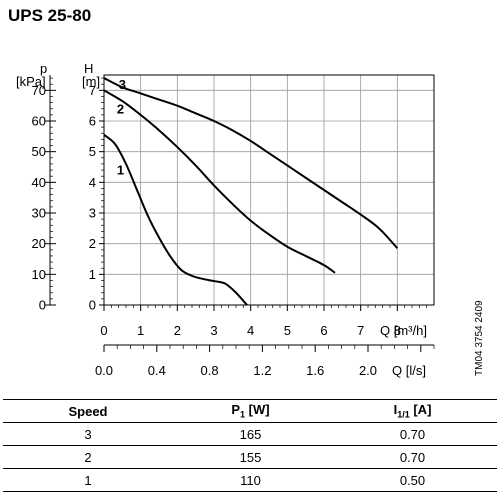  I want to click on cell-p1: 165, so click(250, 434).